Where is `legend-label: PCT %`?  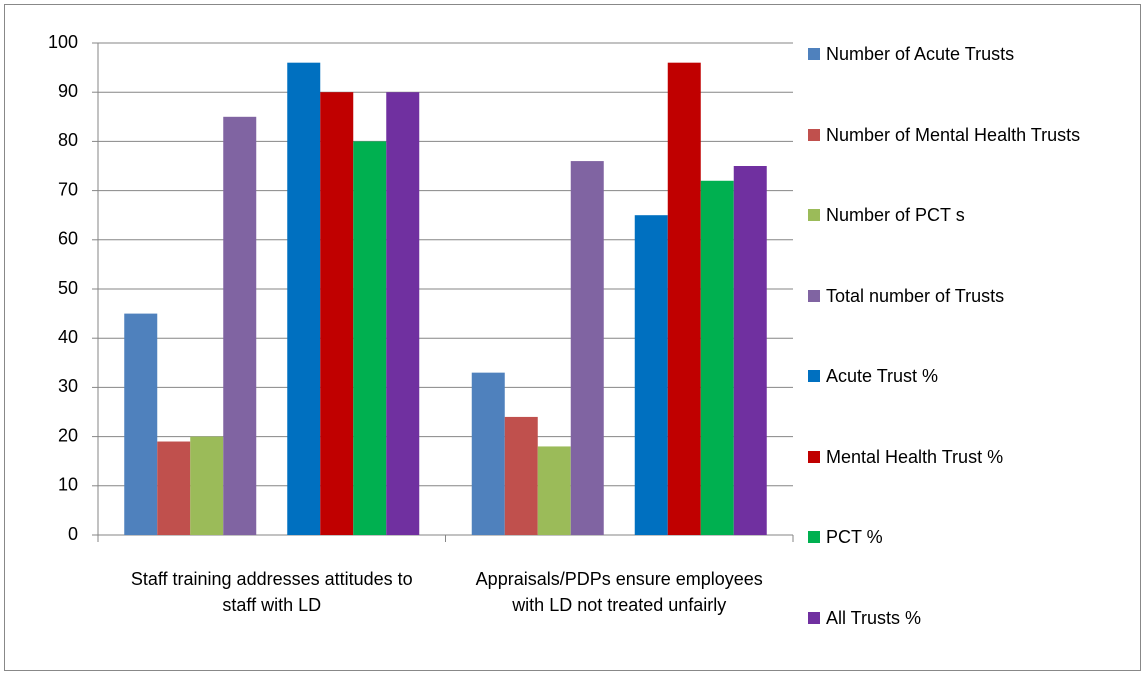
legend-label: PCT % is located at coordinates (854, 537).